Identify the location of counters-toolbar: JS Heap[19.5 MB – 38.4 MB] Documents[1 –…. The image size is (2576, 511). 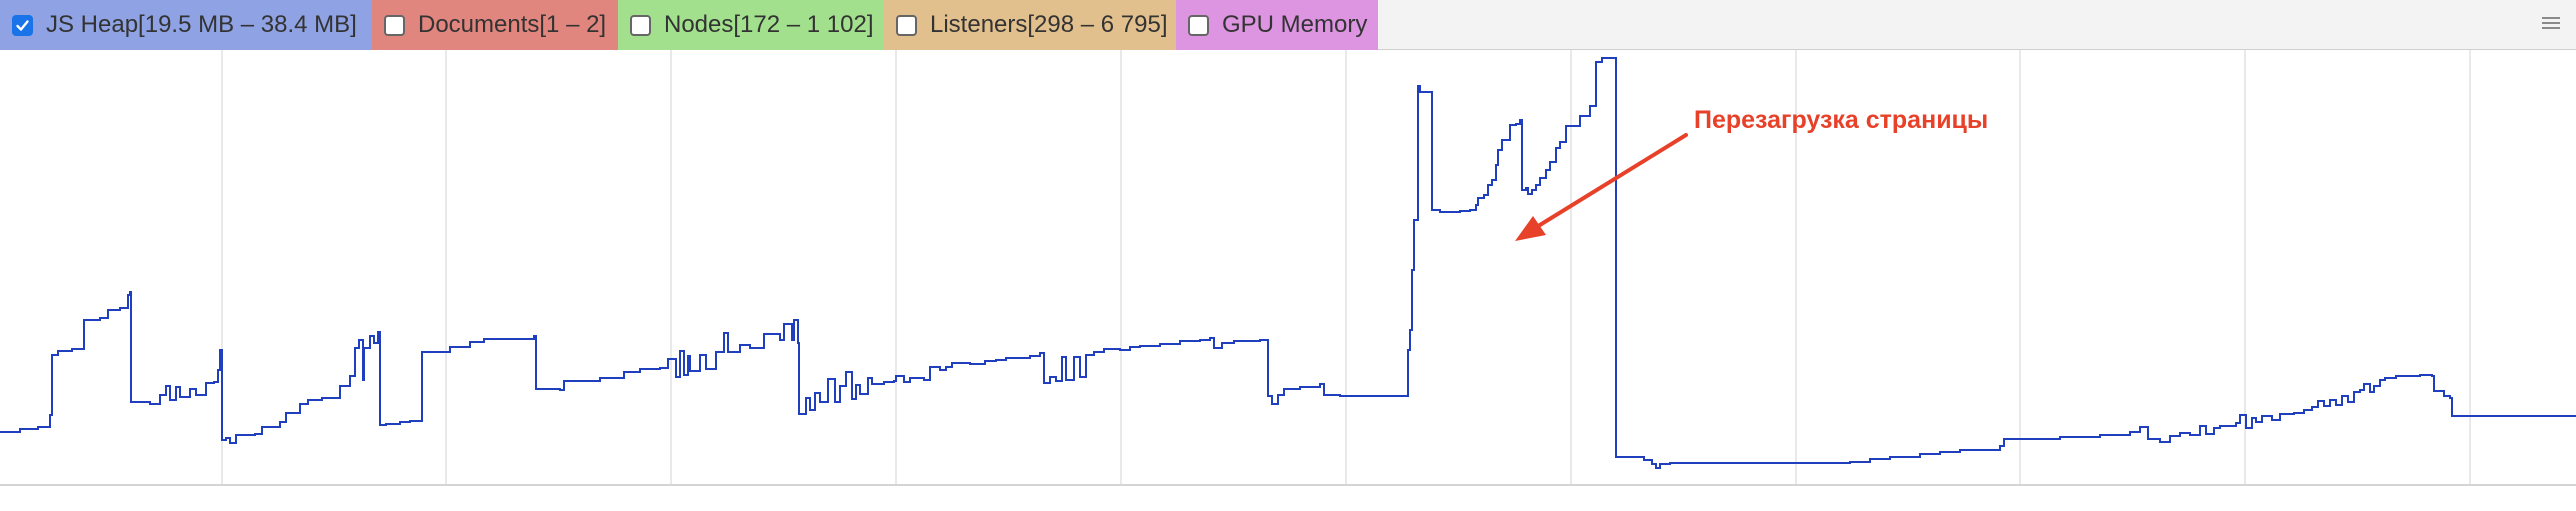
(1288, 25).